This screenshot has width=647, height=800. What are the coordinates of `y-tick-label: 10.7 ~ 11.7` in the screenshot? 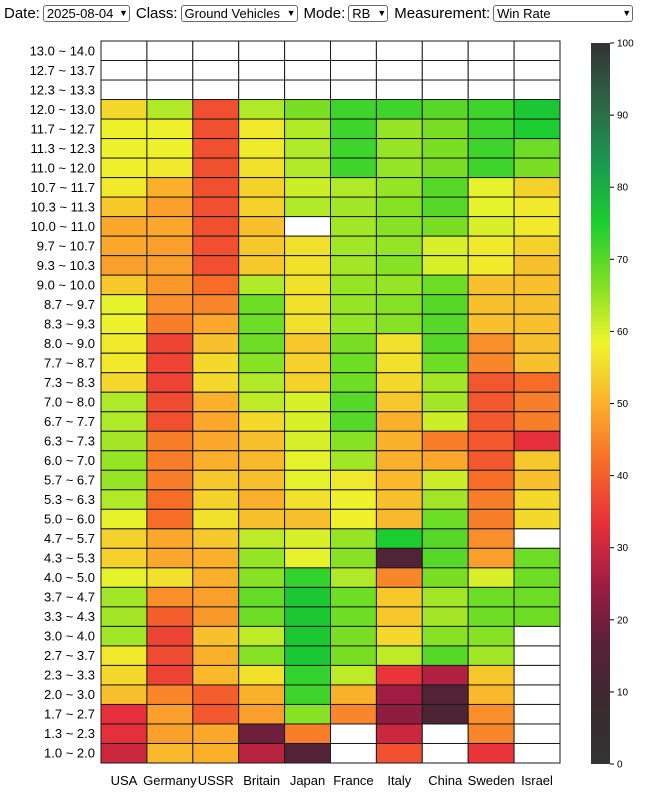 It's located at (63, 187).